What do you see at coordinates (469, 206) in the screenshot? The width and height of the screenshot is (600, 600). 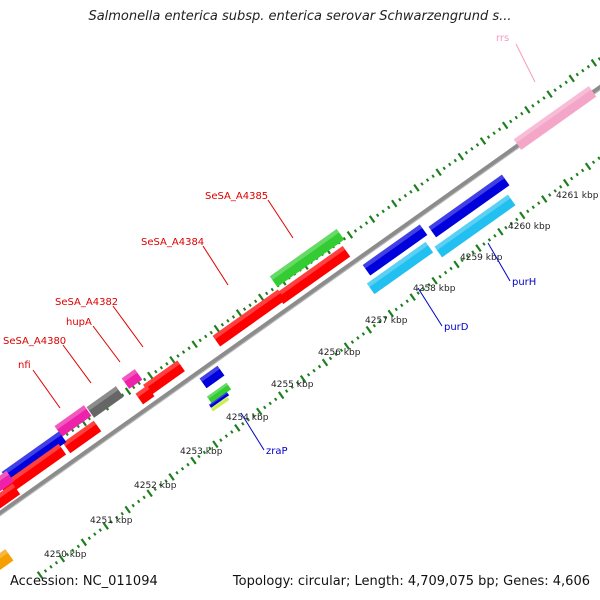 I see `purH-feature` at bounding box center [469, 206].